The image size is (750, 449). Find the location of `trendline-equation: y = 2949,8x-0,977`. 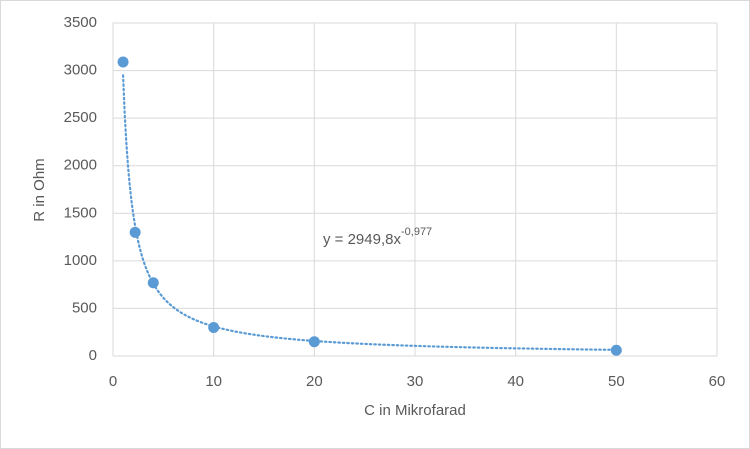

trendline-equation: y = 2949,8x-0,977 is located at coordinates (377, 237).